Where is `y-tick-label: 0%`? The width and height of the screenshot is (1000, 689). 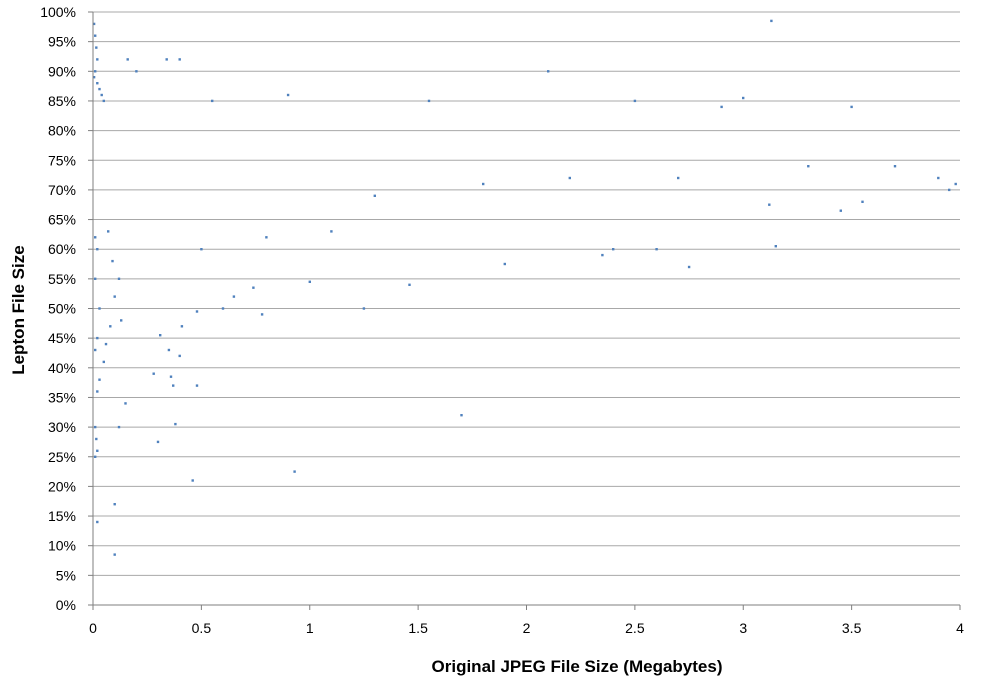 y-tick-label: 0% is located at coordinates (66, 605).